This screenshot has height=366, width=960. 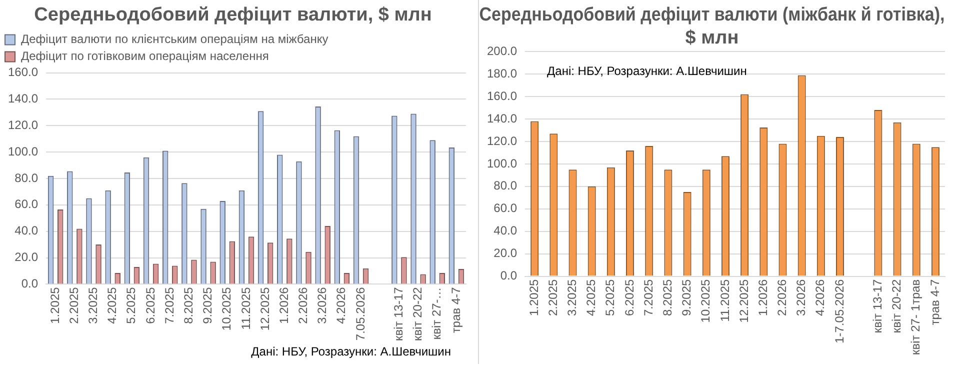 I want to click on legend-label: Дефіцит валюти по клієнтським операціям на міжбанку, so click(x=174, y=39).